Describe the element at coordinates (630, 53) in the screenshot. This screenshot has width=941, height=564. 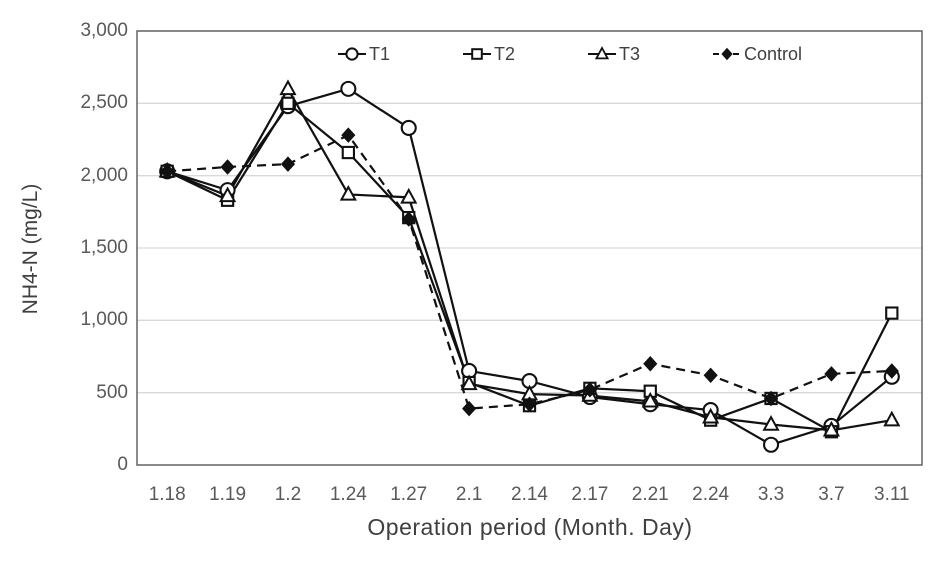
I see `legend-label: T3` at that location.